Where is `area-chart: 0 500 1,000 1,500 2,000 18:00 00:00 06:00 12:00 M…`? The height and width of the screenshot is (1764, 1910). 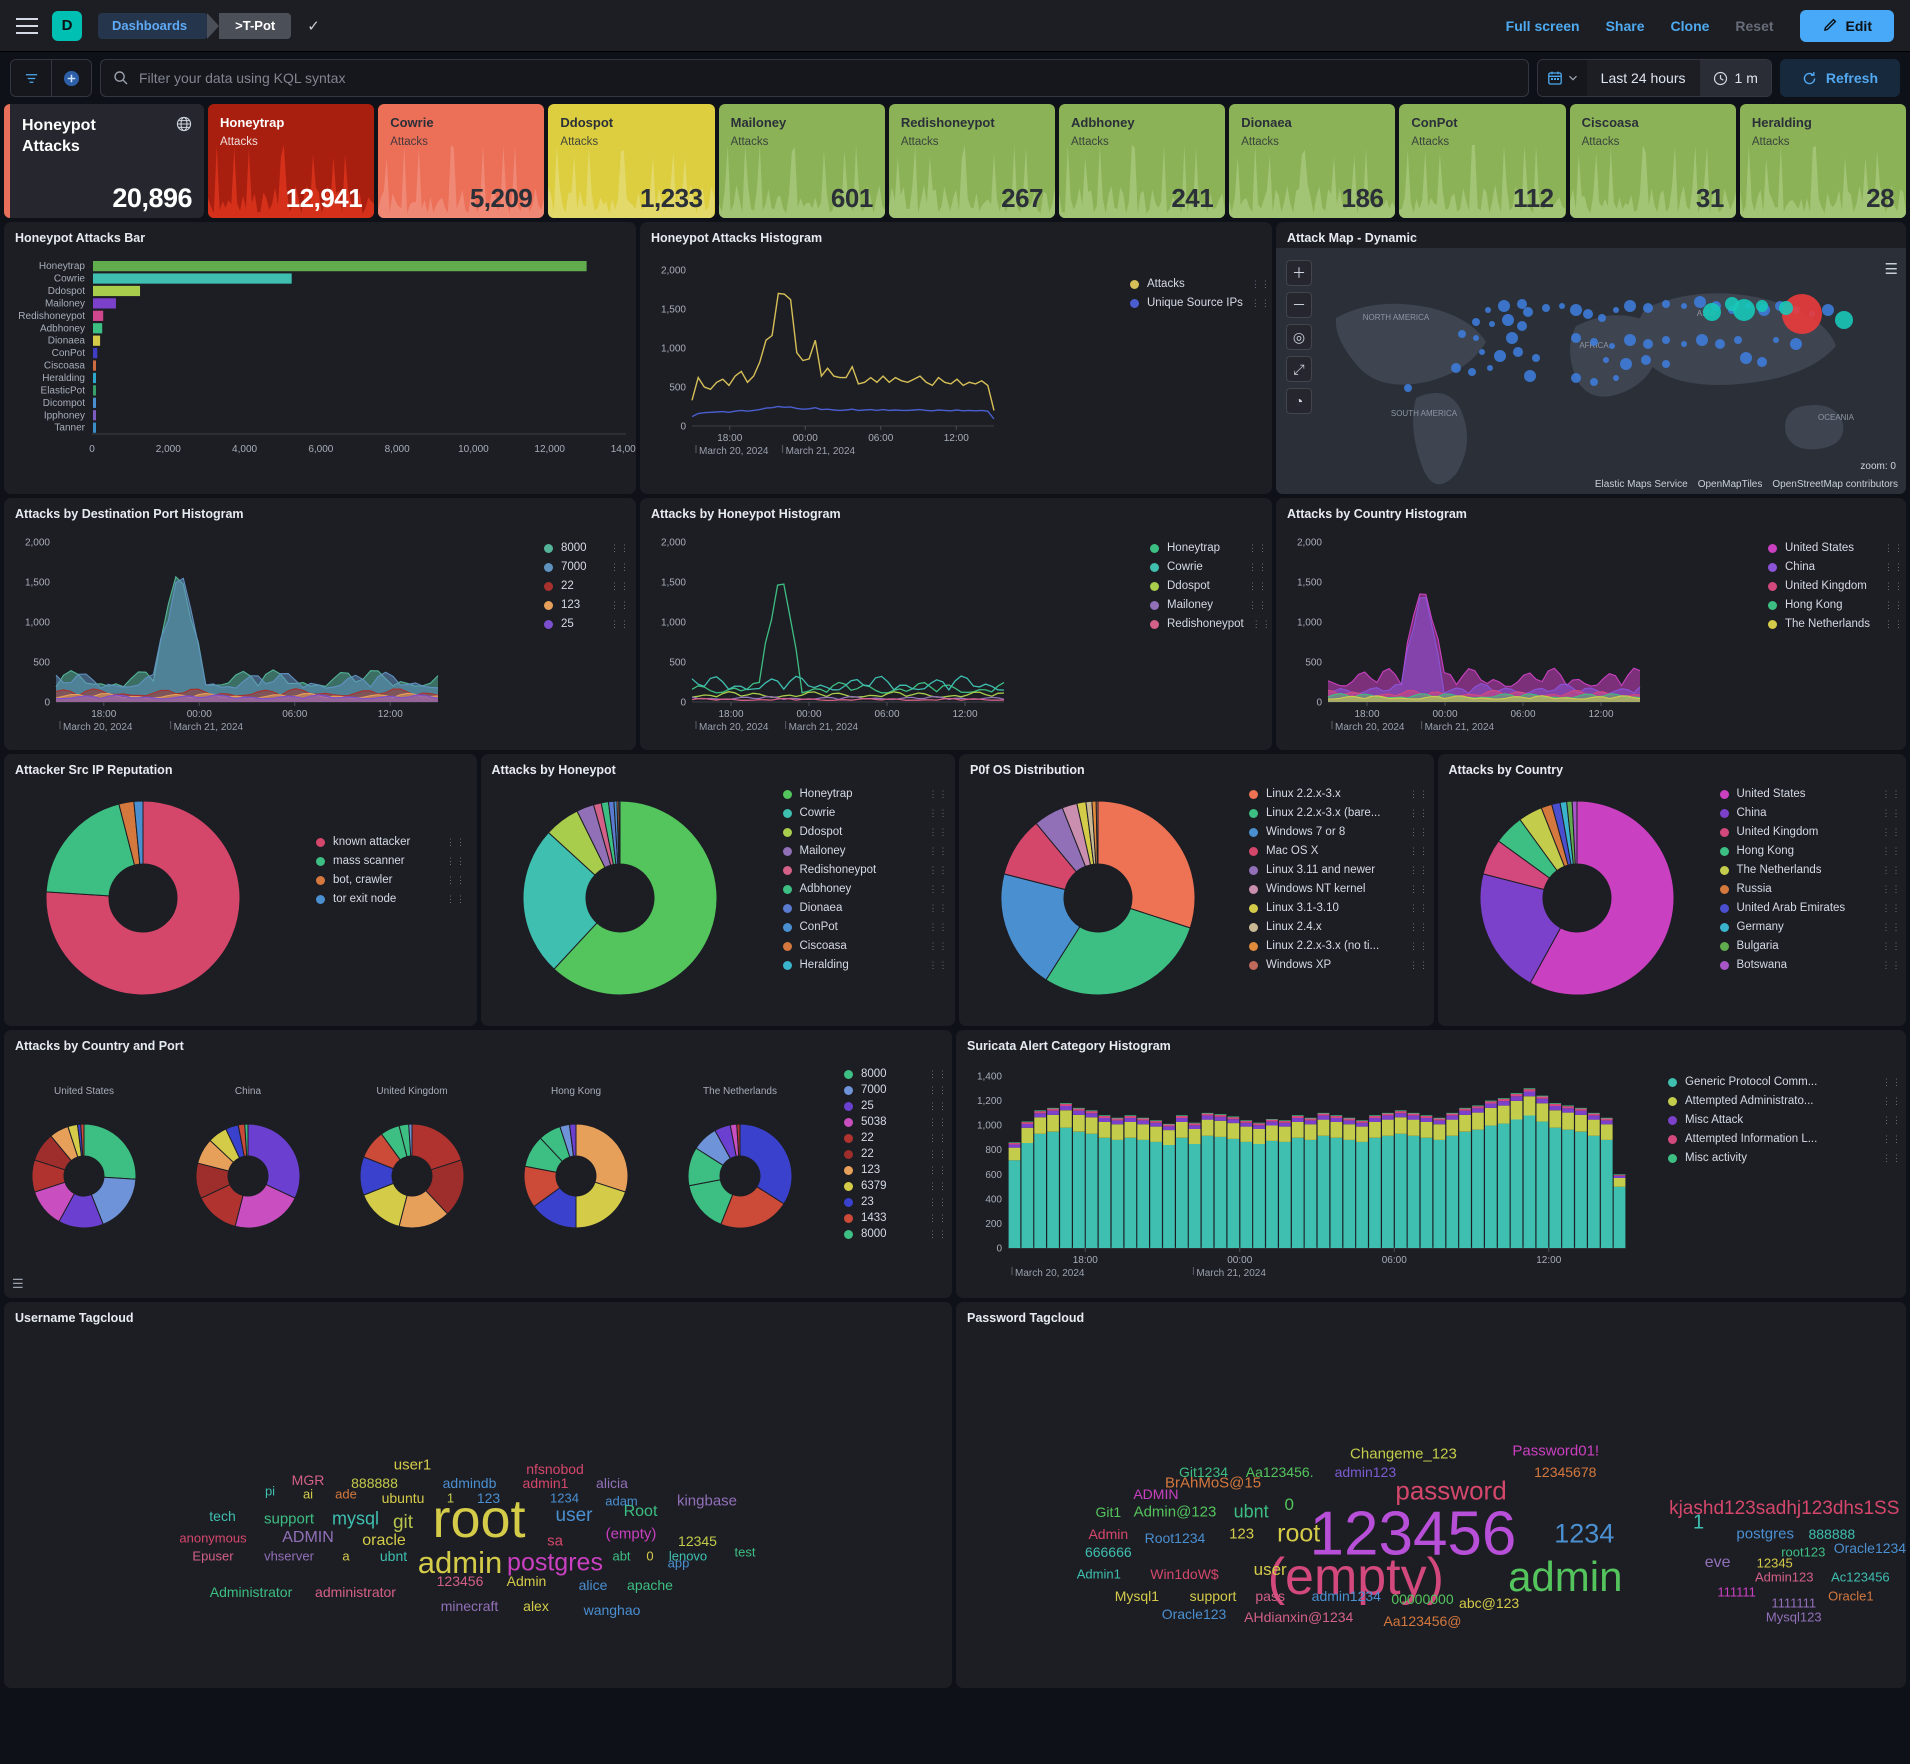 area-chart: 0 500 1,000 1,500 2,000 18:00 00:00 06:00 12:00 M… is located at coordinates (273, 635).